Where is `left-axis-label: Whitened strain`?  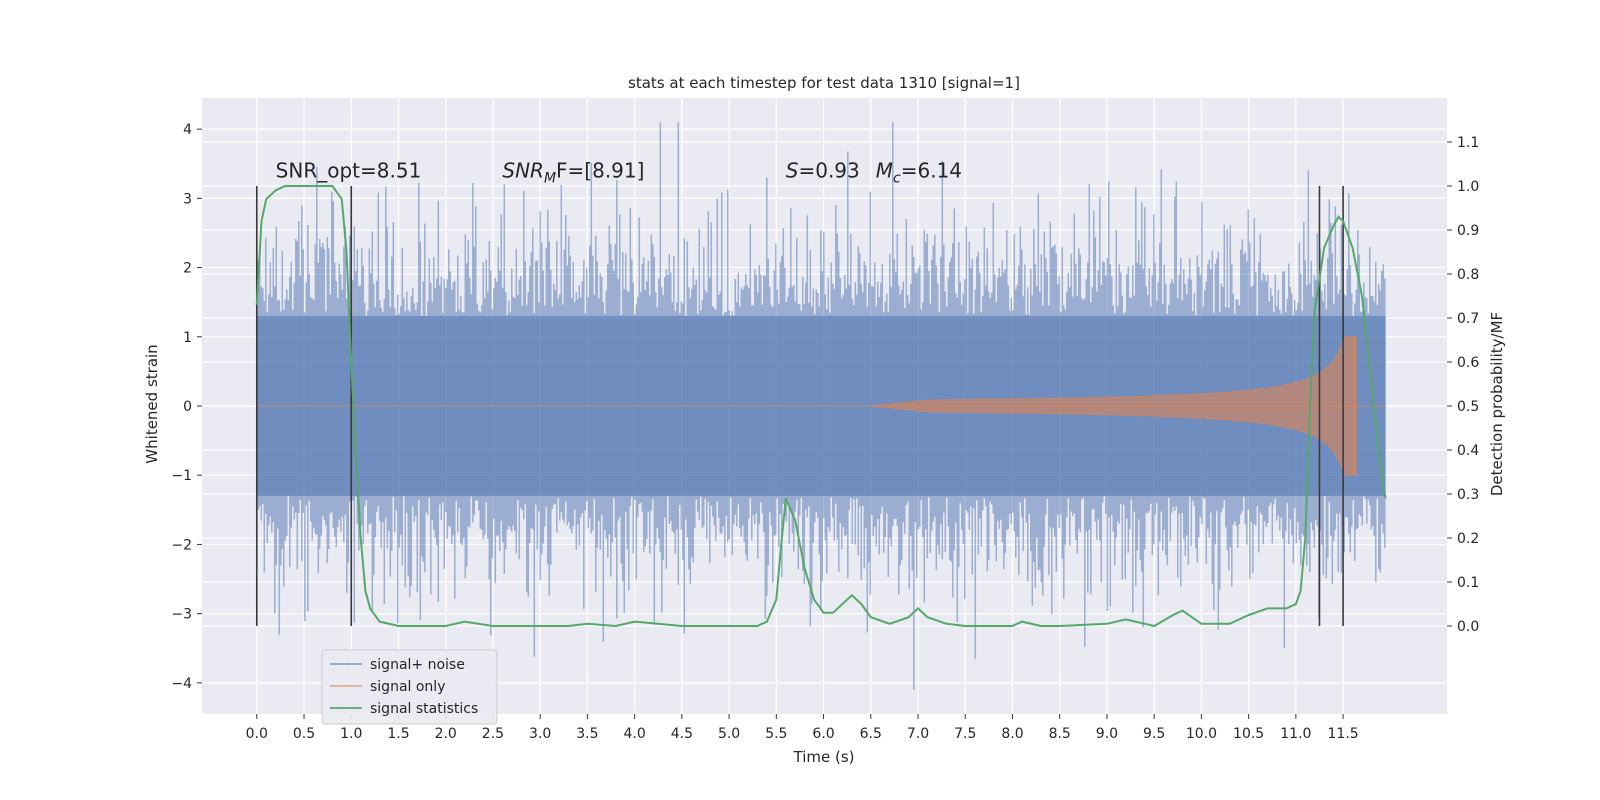
left-axis-label: Whitened strain is located at coordinates (152, 403).